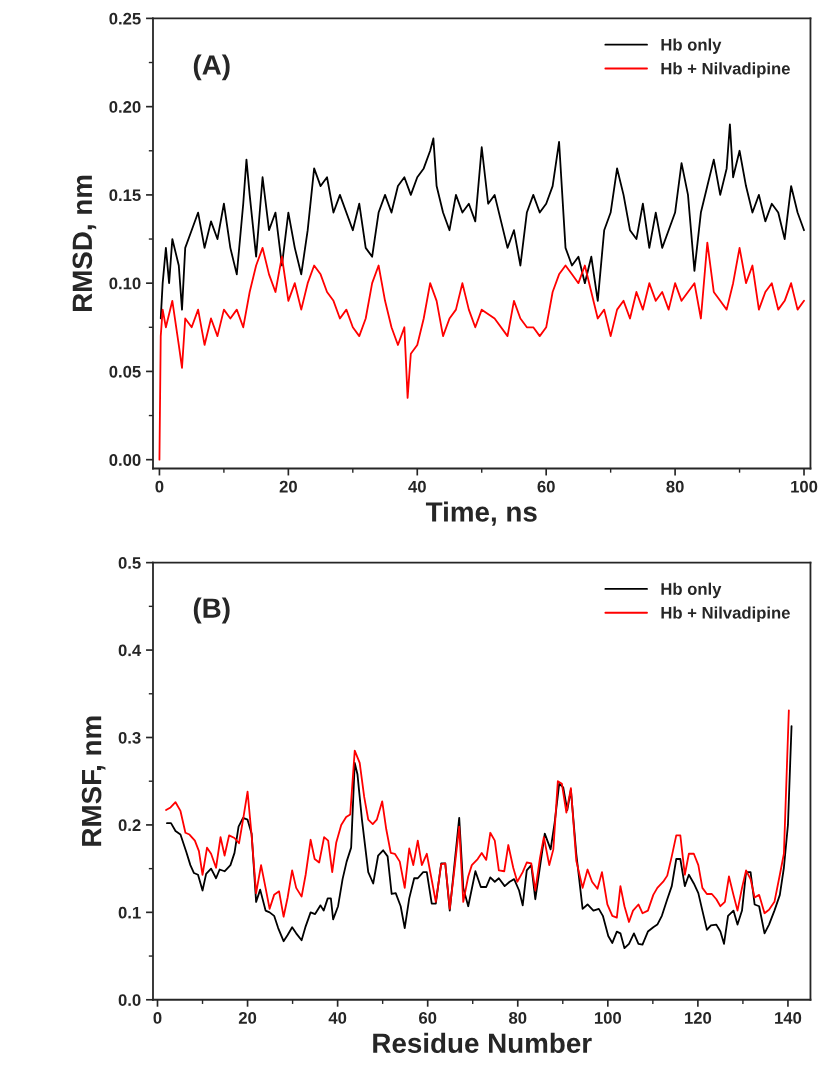 This screenshot has width=827, height=1082. What do you see at coordinates (125, 283) in the screenshot?
I see `y-tick-label: 0.10` at bounding box center [125, 283].